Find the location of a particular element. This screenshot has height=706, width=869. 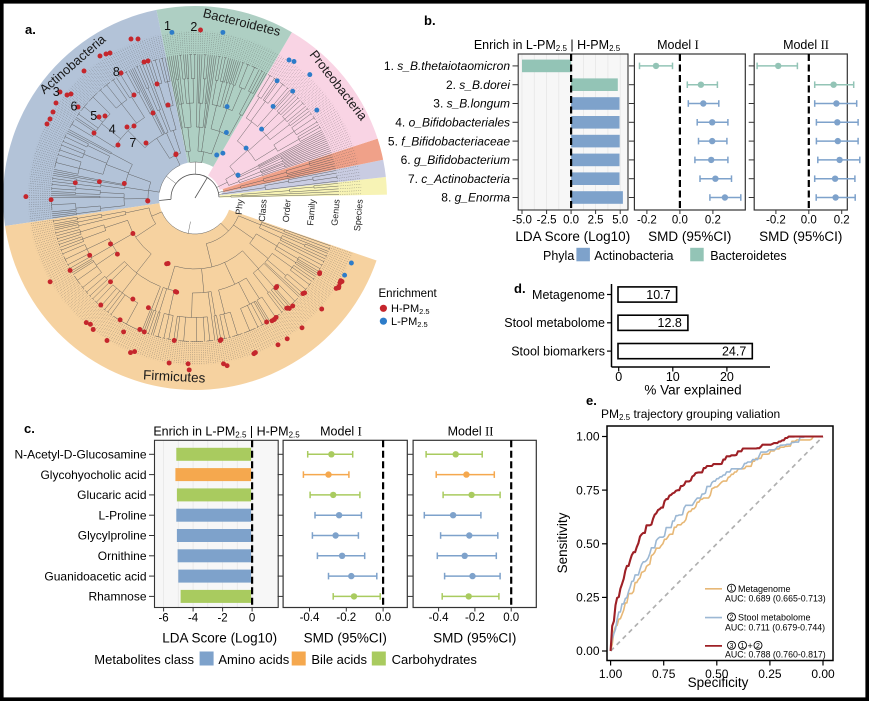

svg-text: 10 is located at coordinates (673, 377).